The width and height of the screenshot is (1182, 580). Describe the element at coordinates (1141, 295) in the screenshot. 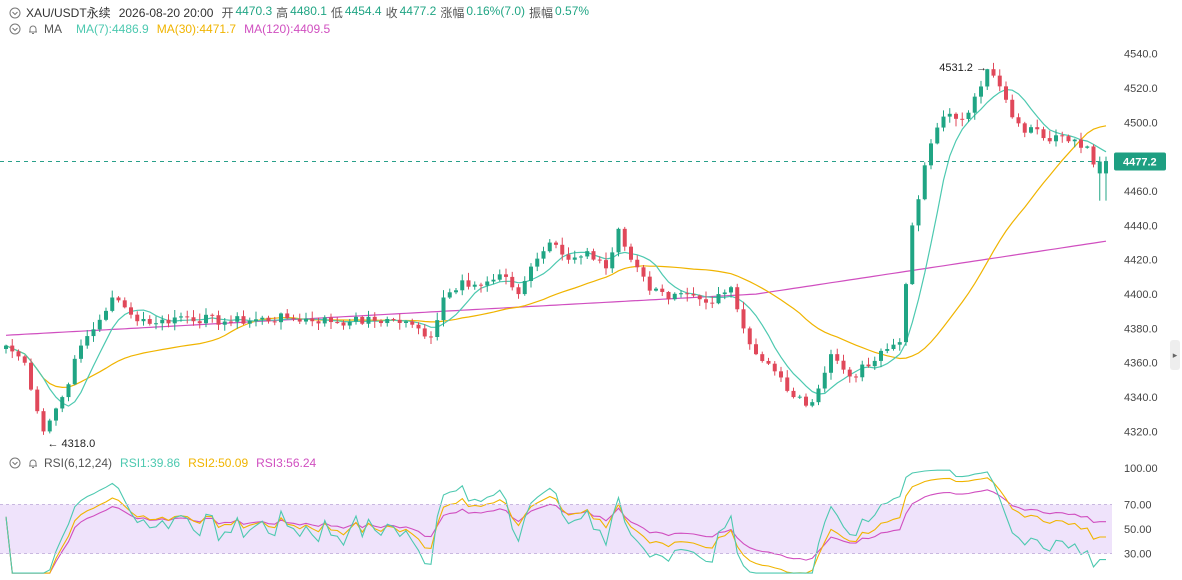

I see `price-tick-label: 4400.0` at that location.